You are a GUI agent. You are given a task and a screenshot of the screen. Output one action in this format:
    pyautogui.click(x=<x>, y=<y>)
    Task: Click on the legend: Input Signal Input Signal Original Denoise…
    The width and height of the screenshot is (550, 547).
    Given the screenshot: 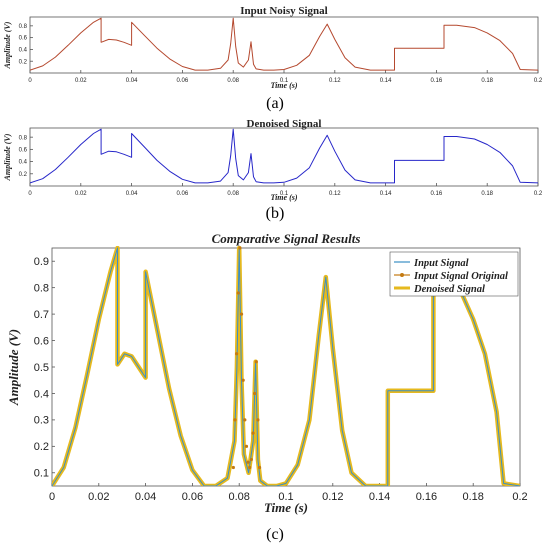 What is the action you would take?
    pyautogui.click(x=454, y=274)
    